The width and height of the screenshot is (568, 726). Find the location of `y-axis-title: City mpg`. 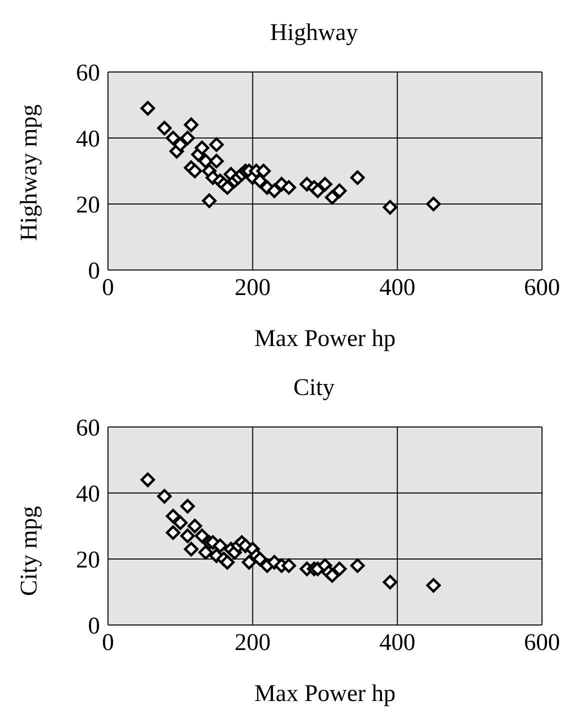

y-axis-title: City mpg is located at coordinates (29, 551).